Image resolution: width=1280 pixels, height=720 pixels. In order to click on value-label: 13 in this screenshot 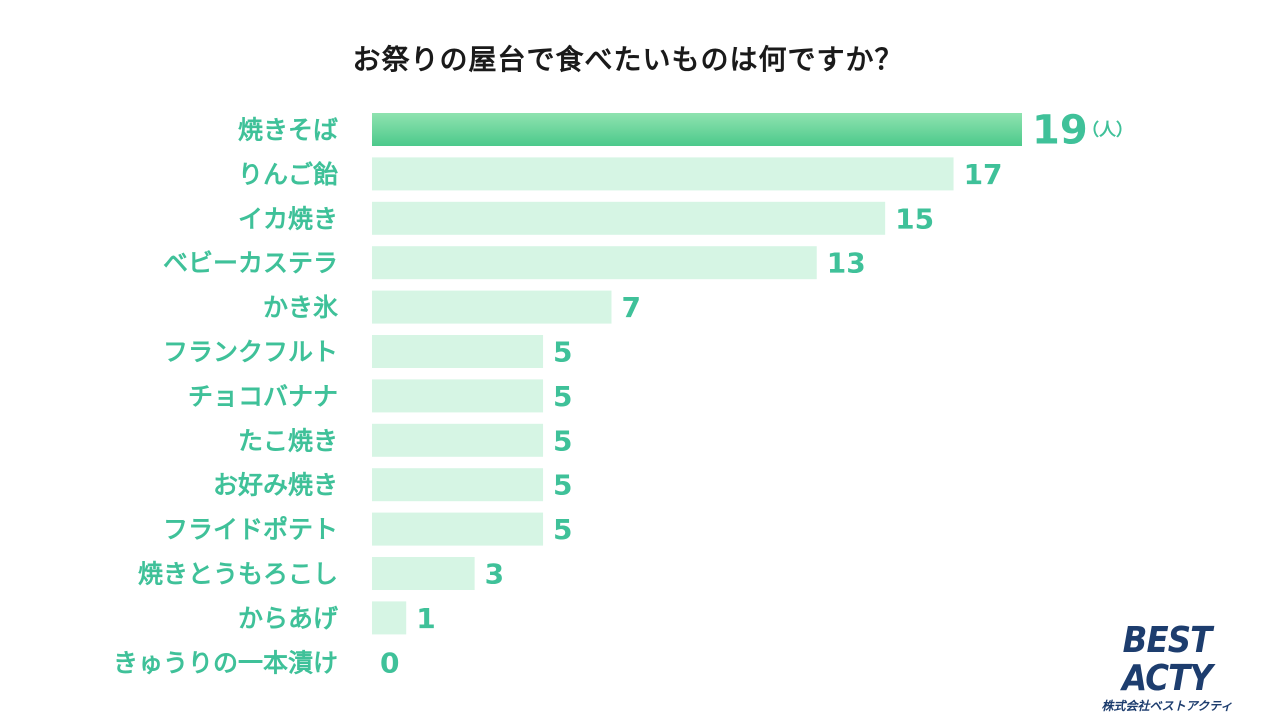, I will do `click(846, 263)`.